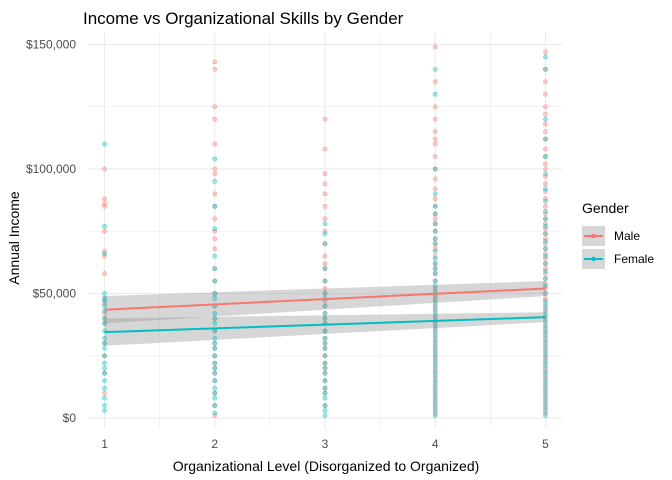 The width and height of the screenshot is (672, 480). Describe the element at coordinates (593, 259) in the screenshot. I see `legend-key-point` at that location.